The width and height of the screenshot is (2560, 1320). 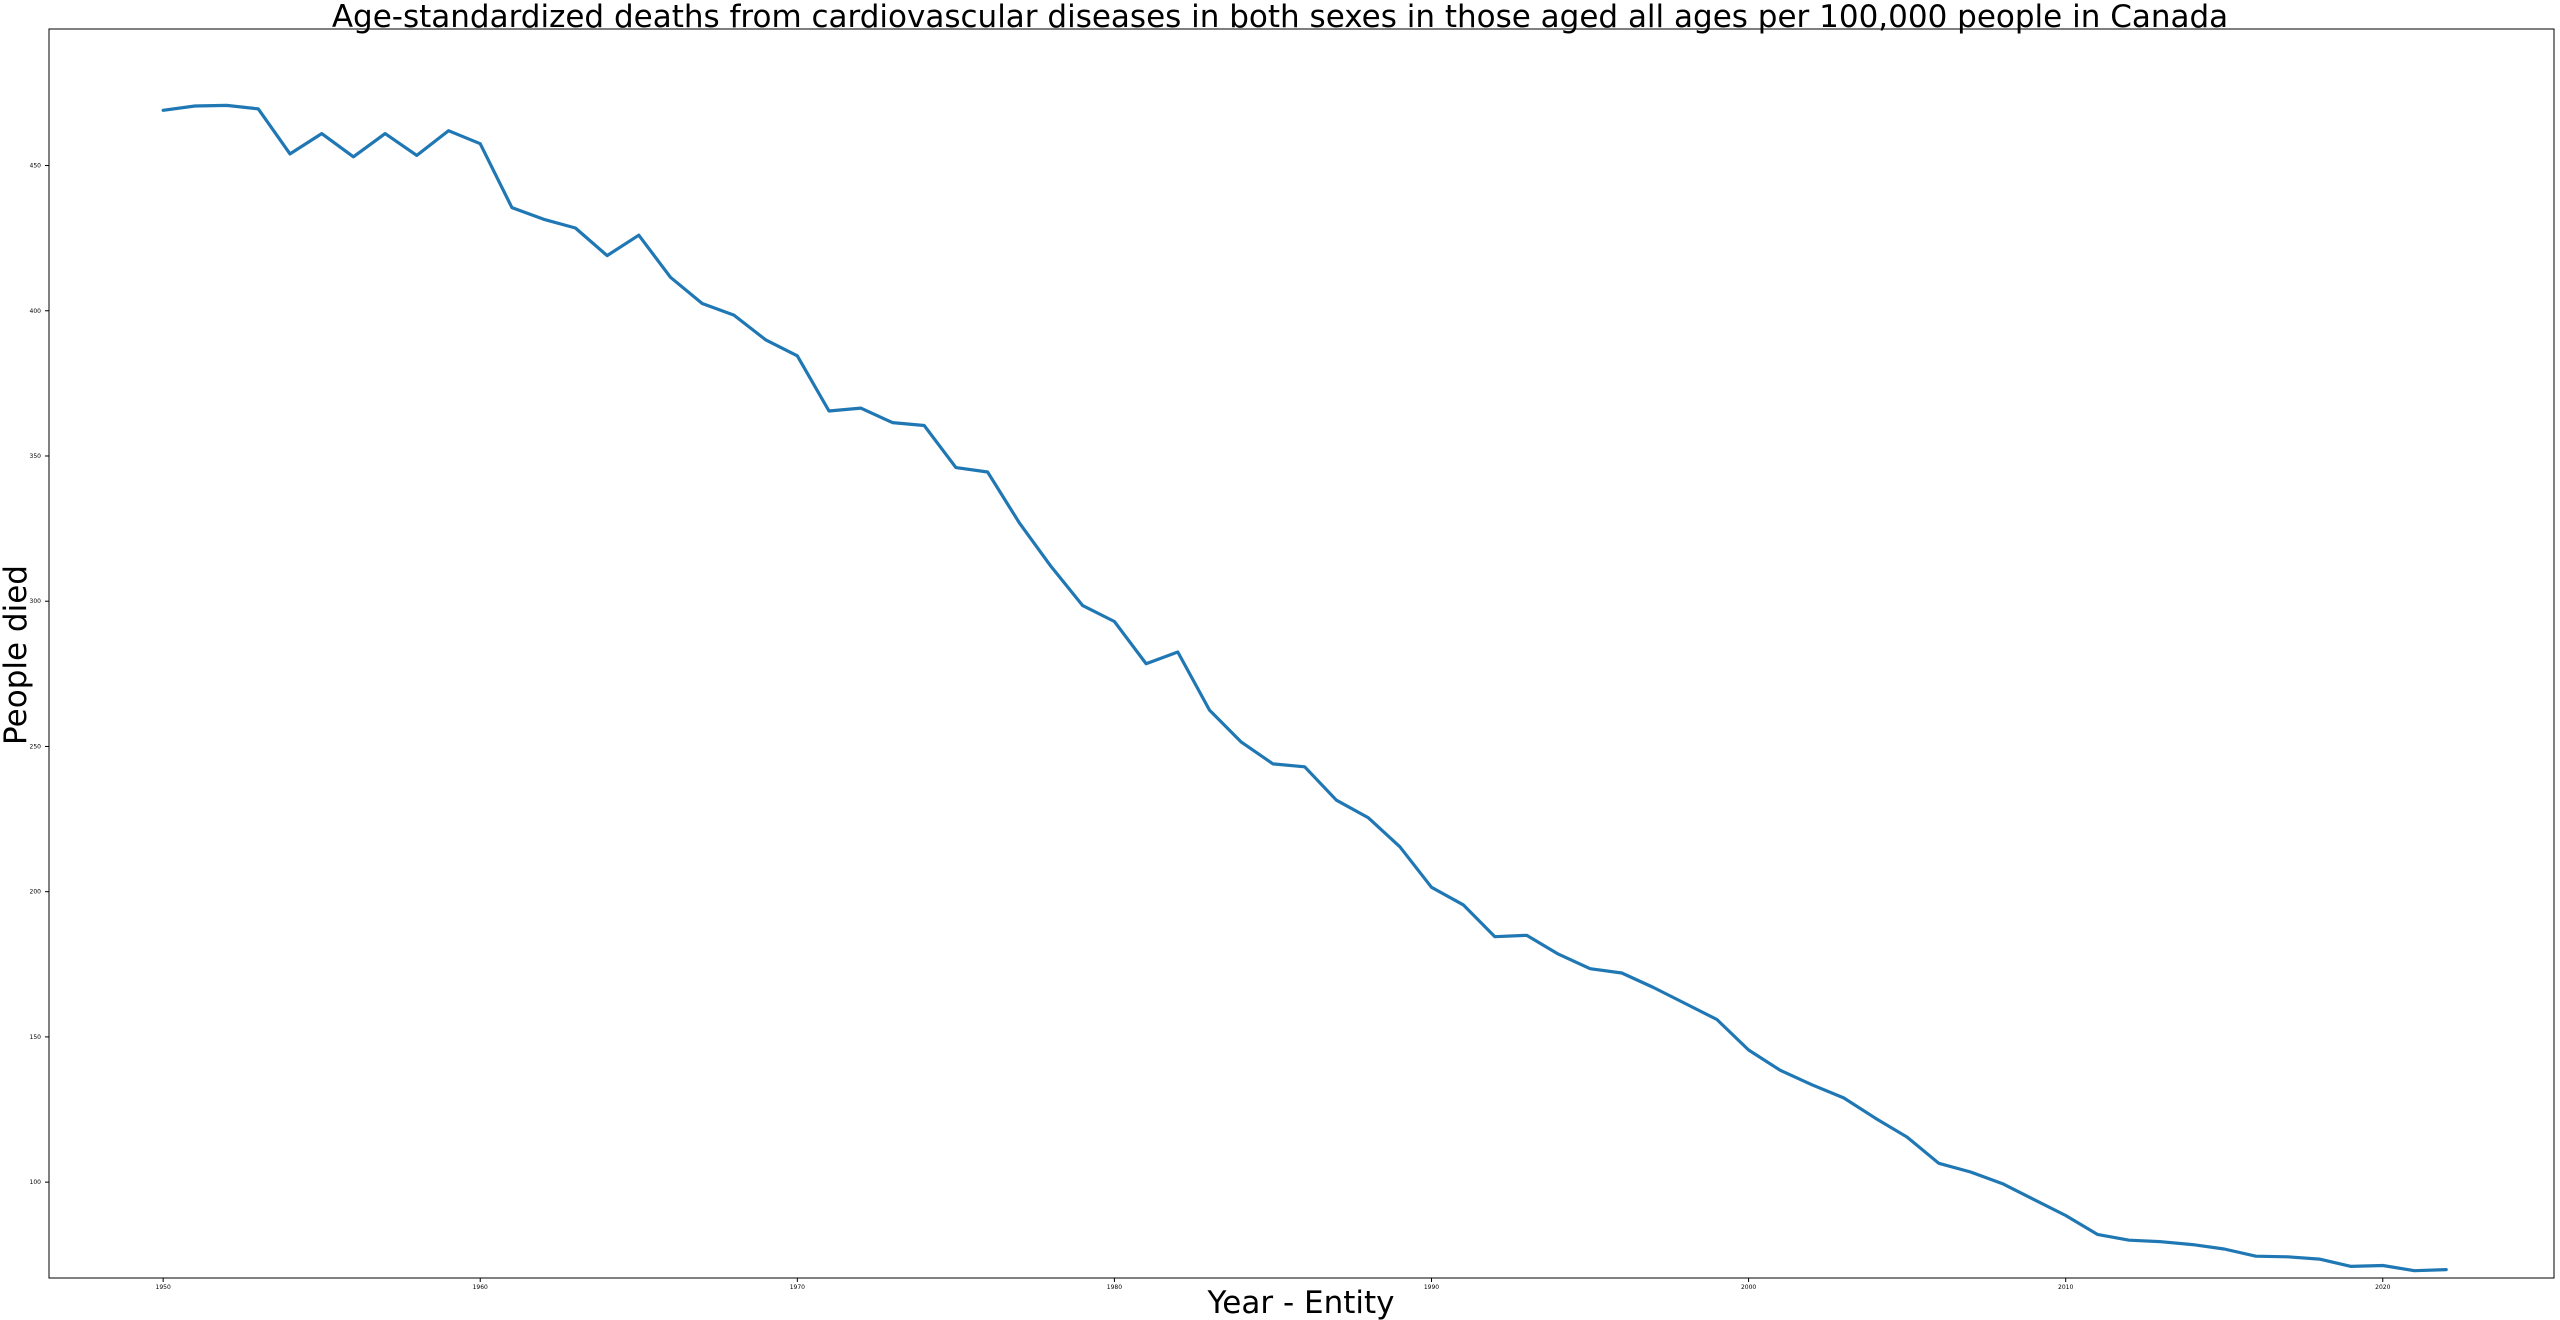 What do you see at coordinates (36, 892) in the screenshot?
I see `y-tick-label: 200` at bounding box center [36, 892].